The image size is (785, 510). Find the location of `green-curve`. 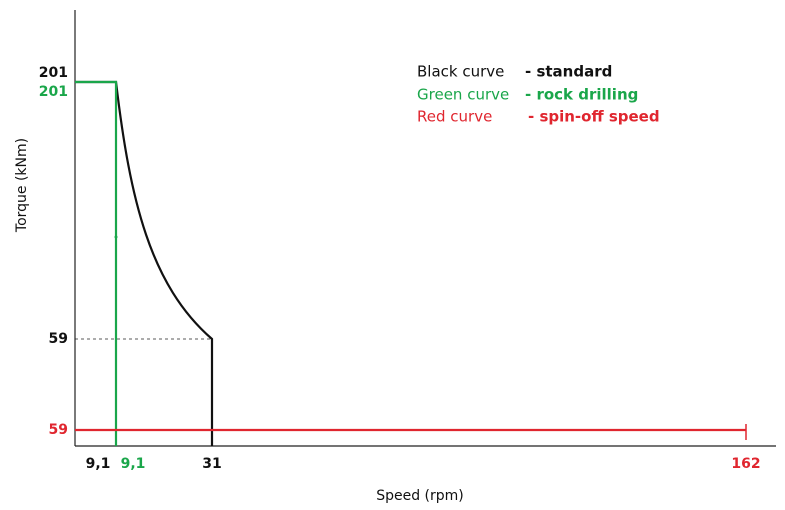

green-curve is located at coordinates (96, 263).